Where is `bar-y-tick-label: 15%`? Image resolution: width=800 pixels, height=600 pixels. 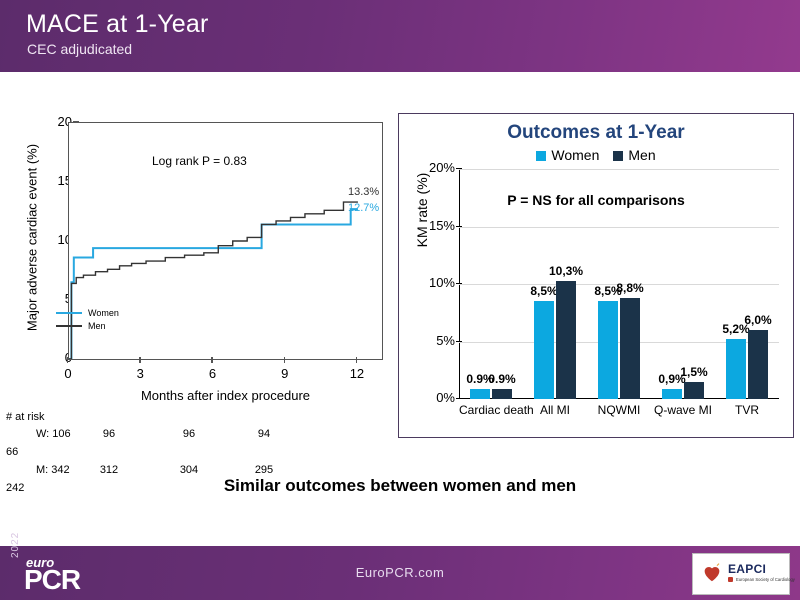
bar-y-tick-label: 15% is located at coordinates (436, 225).